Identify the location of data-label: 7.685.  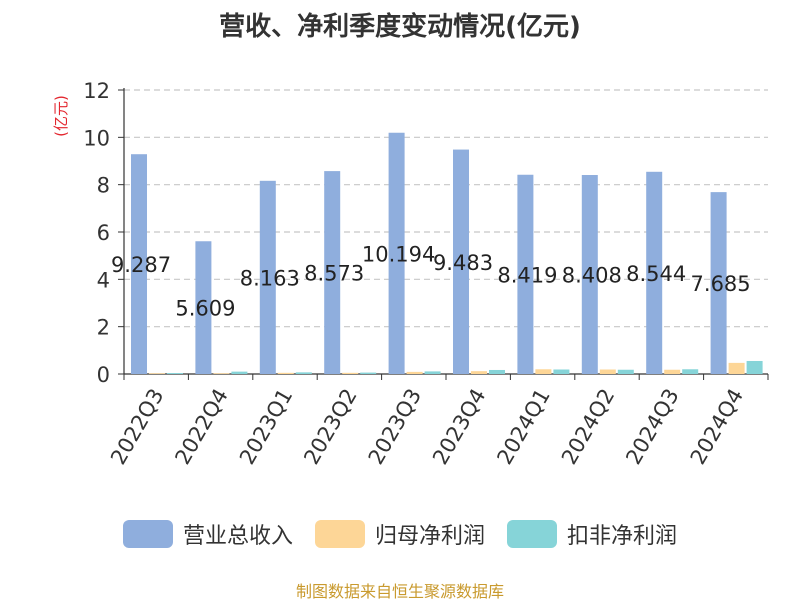
(721, 284).